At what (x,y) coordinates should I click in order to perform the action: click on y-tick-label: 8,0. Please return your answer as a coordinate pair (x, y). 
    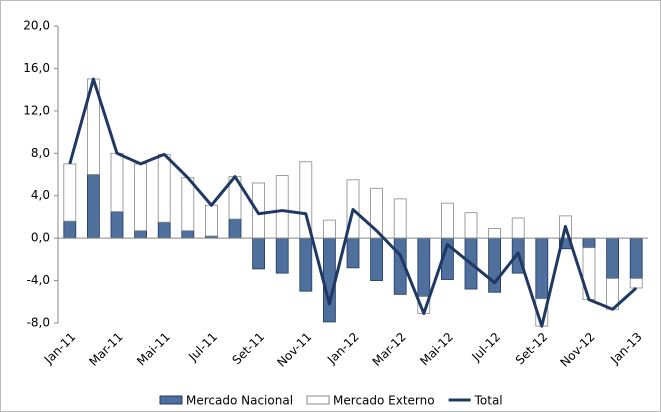
    Looking at the image, I should click on (40, 153).